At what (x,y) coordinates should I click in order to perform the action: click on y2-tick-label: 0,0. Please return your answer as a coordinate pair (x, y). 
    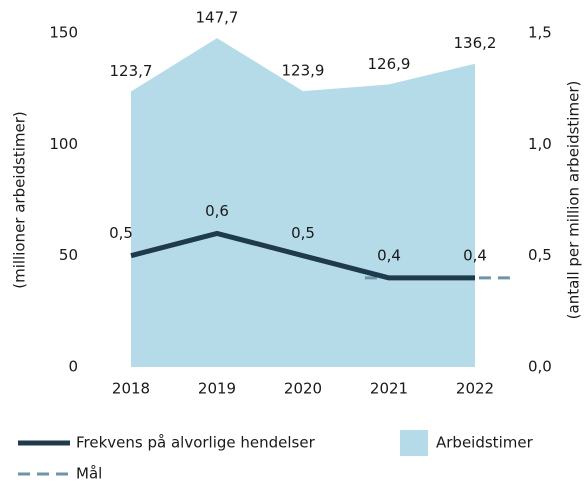
    Looking at the image, I should click on (540, 367).